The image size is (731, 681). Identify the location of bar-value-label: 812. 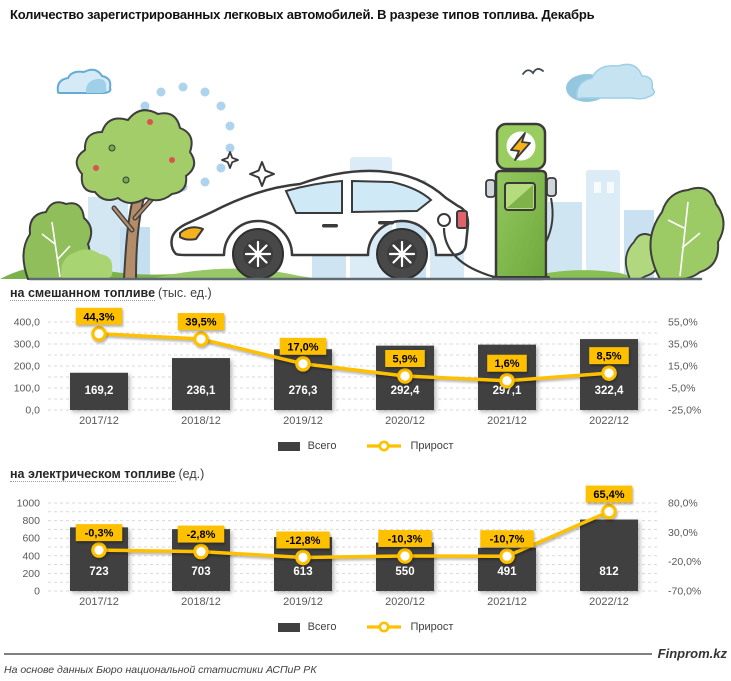
(608, 572).